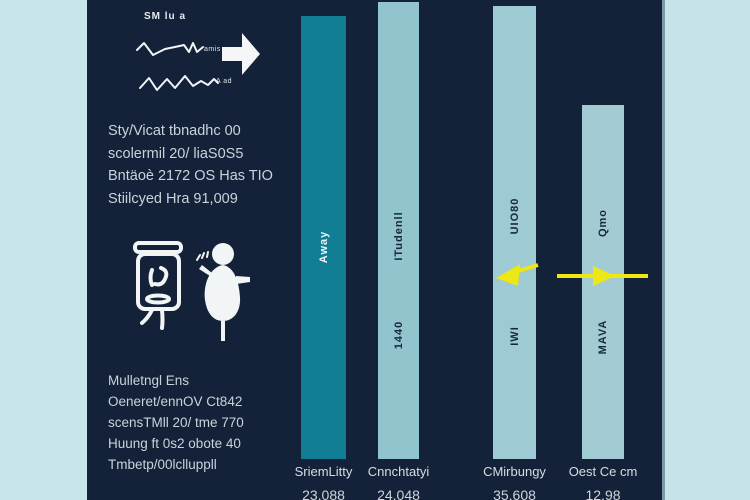  What do you see at coordinates (221, 294) in the screenshot?
I see `person-icon` at bounding box center [221, 294].